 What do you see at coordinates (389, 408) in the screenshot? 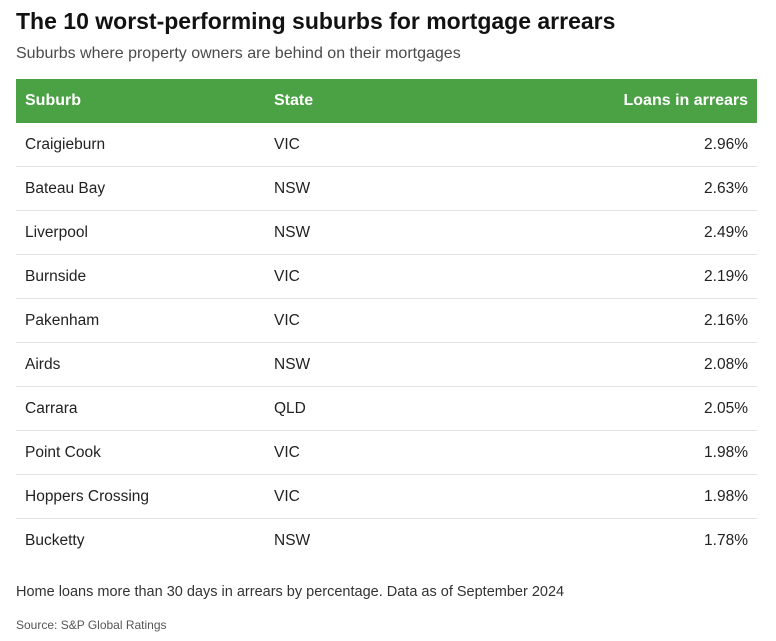
I see `state-cell: QLD` at bounding box center [389, 408].